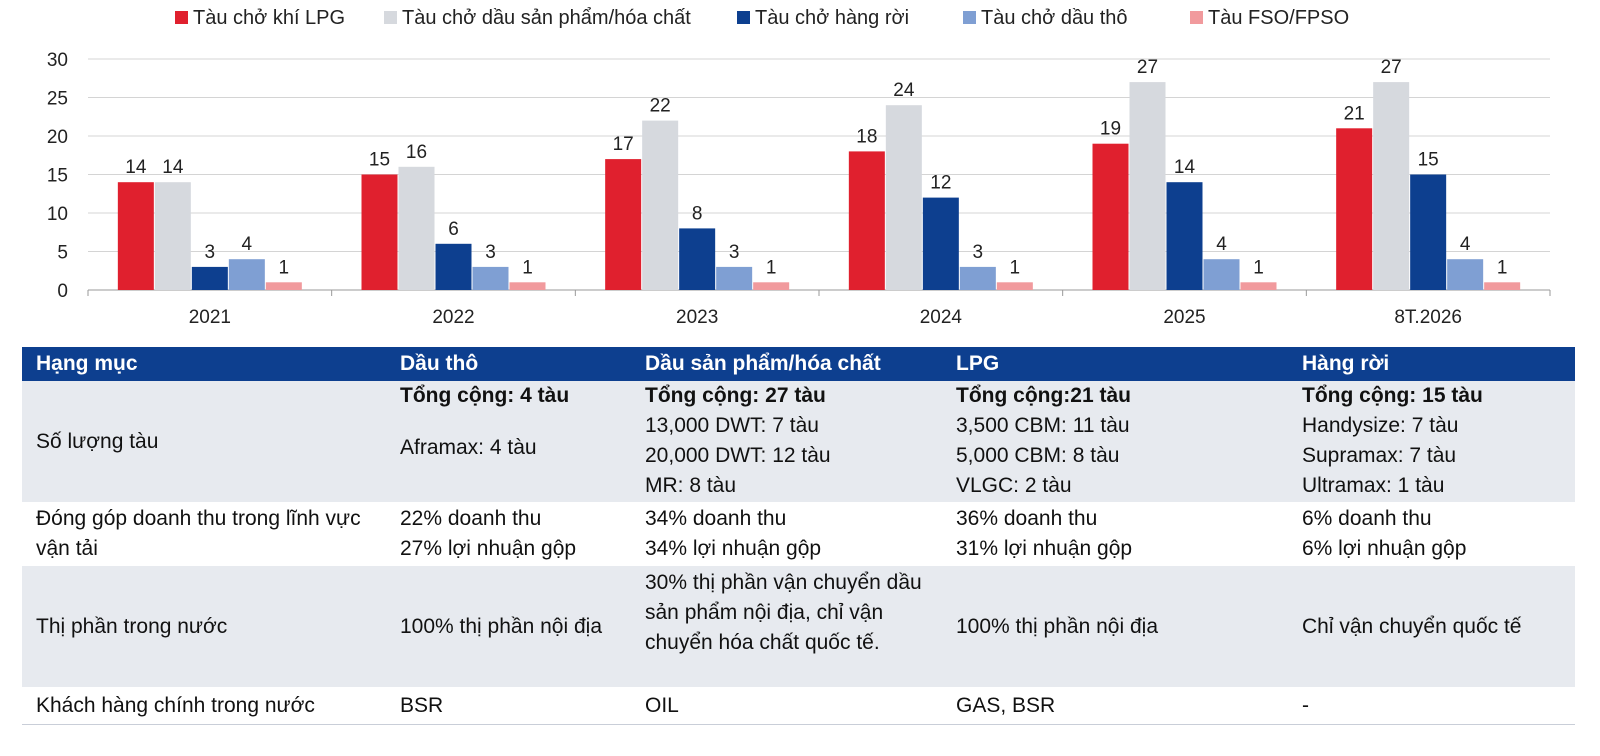 Image resolution: width=1600 pixels, height=756 pixels. Describe the element at coordinates (269, 18) in the screenshot. I see `legend-label: Tàu chở khí LPG` at that location.